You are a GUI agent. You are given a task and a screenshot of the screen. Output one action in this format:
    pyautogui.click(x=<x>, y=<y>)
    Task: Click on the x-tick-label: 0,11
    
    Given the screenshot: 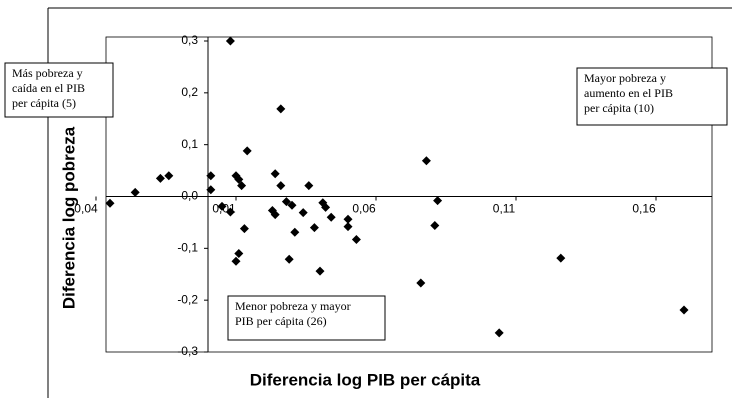 What is the action you would take?
    pyautogui.click(x=504, y=209)
    